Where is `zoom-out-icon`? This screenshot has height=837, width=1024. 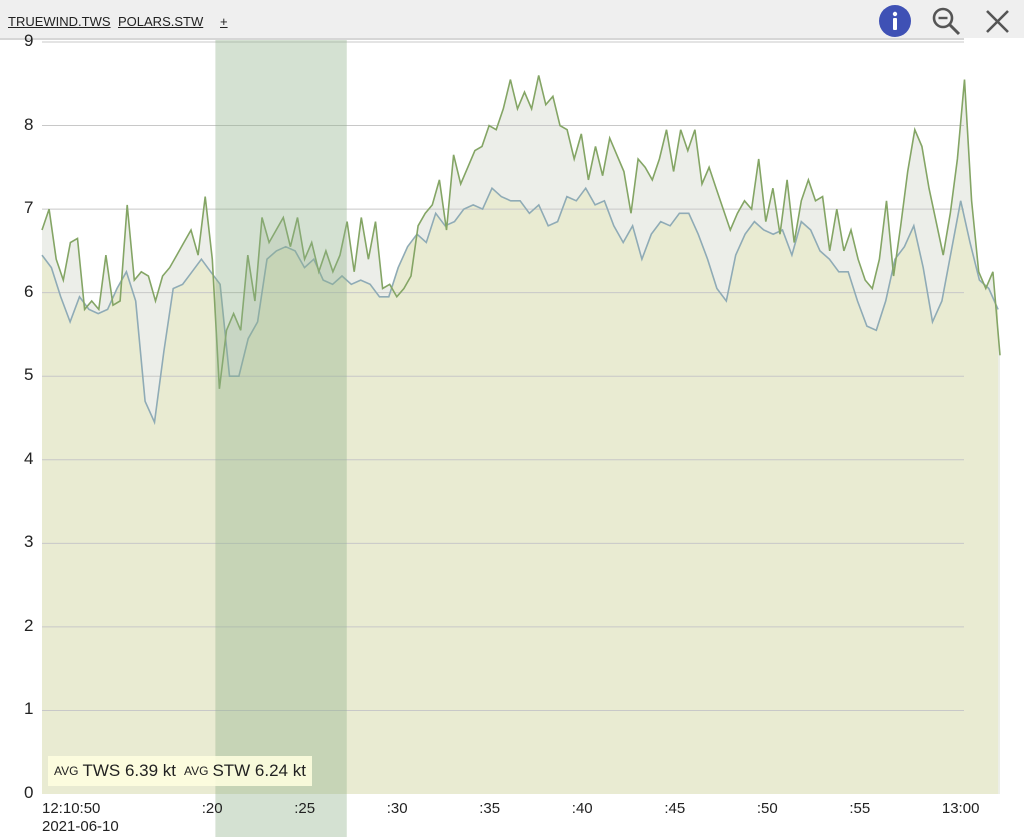
zoom-out-icon is located at coordinates (946, 21).